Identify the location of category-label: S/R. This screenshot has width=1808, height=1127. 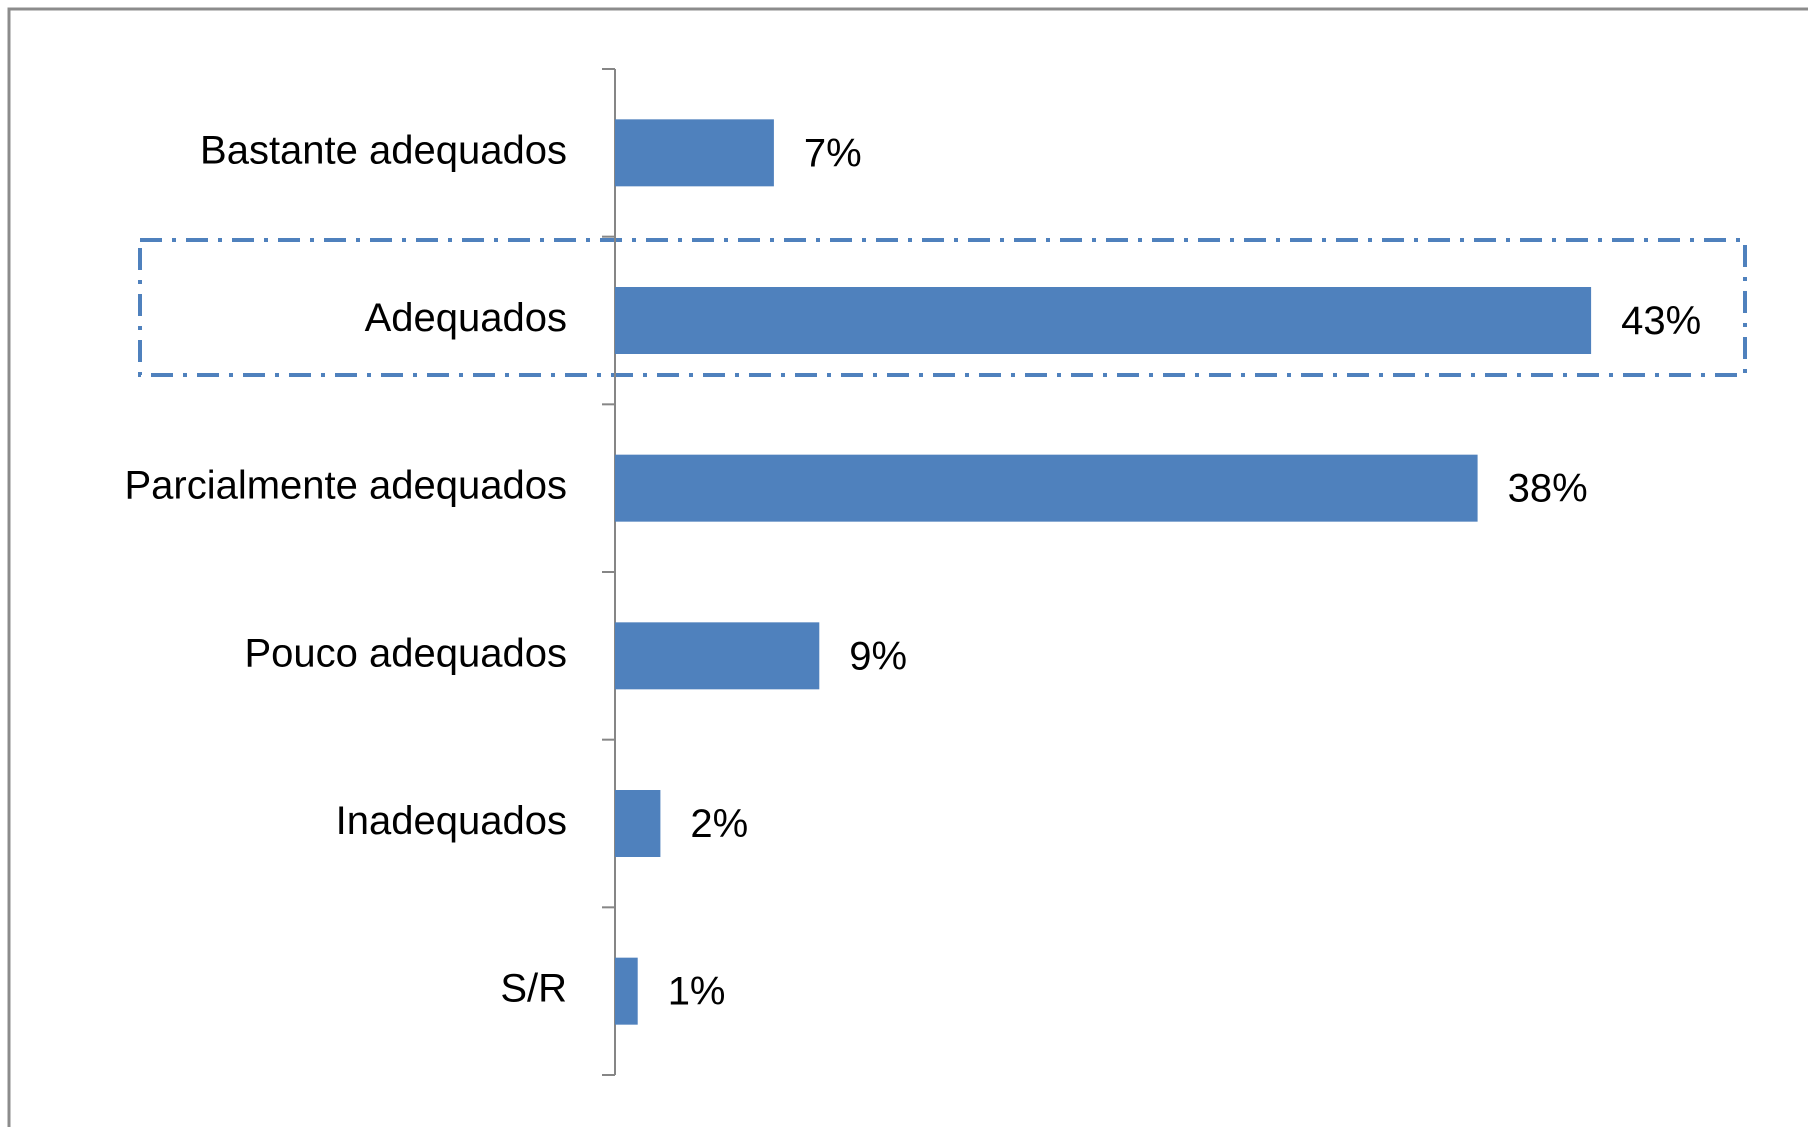
(533, 989).